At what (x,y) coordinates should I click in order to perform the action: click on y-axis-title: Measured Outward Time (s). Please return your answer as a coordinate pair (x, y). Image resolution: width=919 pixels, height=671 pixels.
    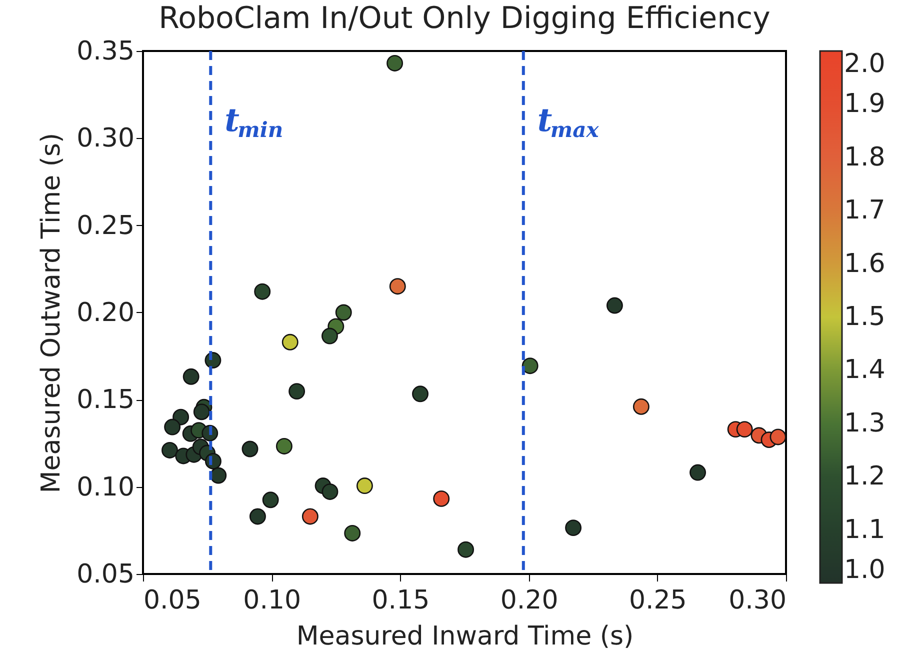
    Looking at the image, I should click on (51, 313).